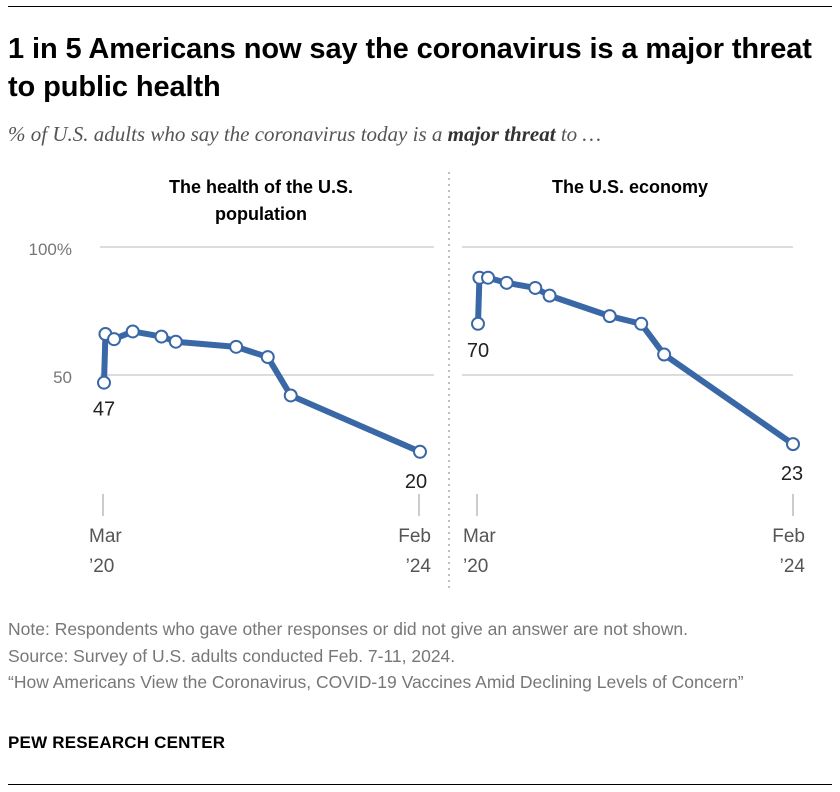  I want to click on x-tick-year-1-1: ’24, so click(793, 566).